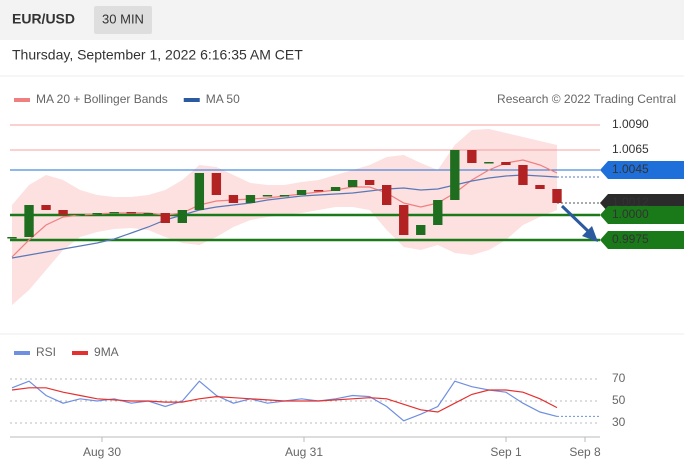 The width and height of the screenshot is (684, 472). What do you see at coordinates (619, 422) in the screenshot?
I see `y-tick-label: 30` at bounding box center [619, 422].